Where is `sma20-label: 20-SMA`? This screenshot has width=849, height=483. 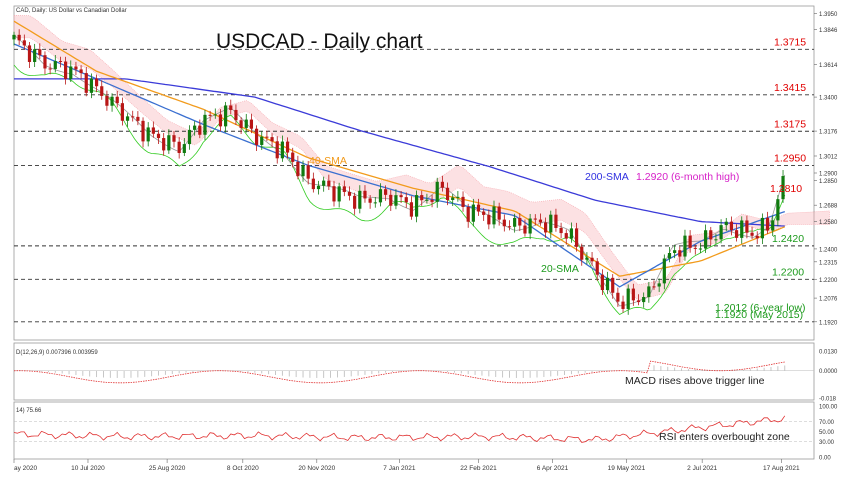
sma20-label: 20-SMA is located at coordinates (560, 269).